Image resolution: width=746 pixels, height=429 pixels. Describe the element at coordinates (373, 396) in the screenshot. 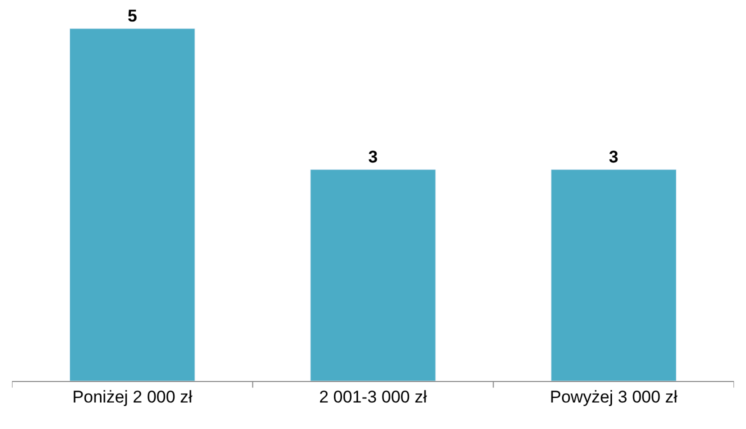

I see `x-tick-label: 2 001-3 000 zł` at that location.